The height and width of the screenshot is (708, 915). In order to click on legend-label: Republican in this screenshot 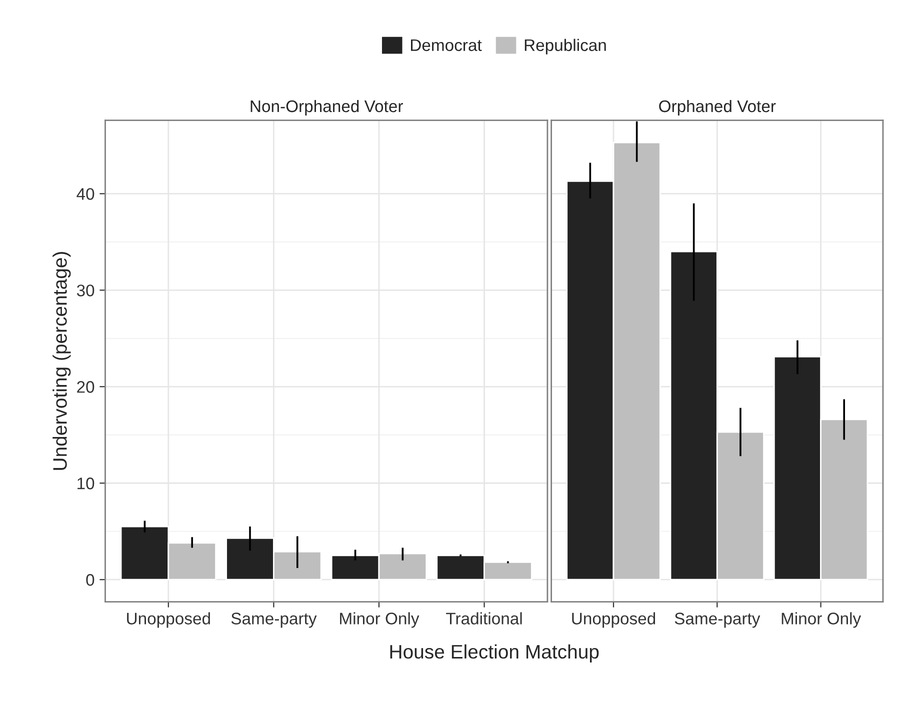, I will do `click(565, 46)`.